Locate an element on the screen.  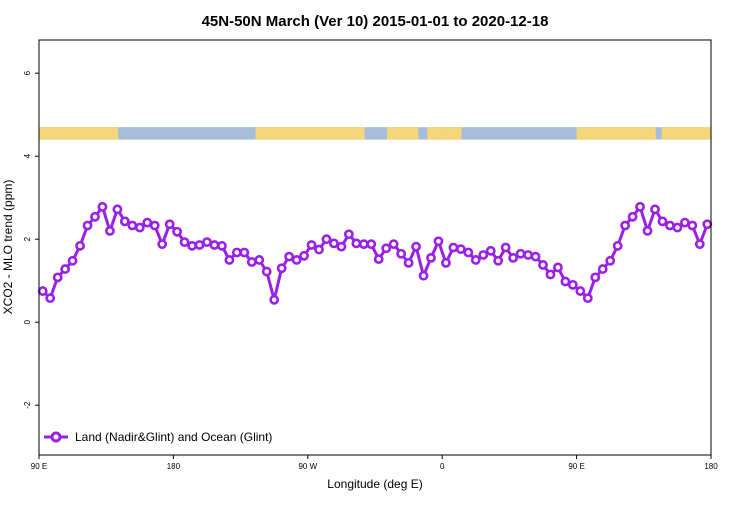
x-axis: 90 E 180 90 W 0 90 E 180 is located at coordinates (374, 463).